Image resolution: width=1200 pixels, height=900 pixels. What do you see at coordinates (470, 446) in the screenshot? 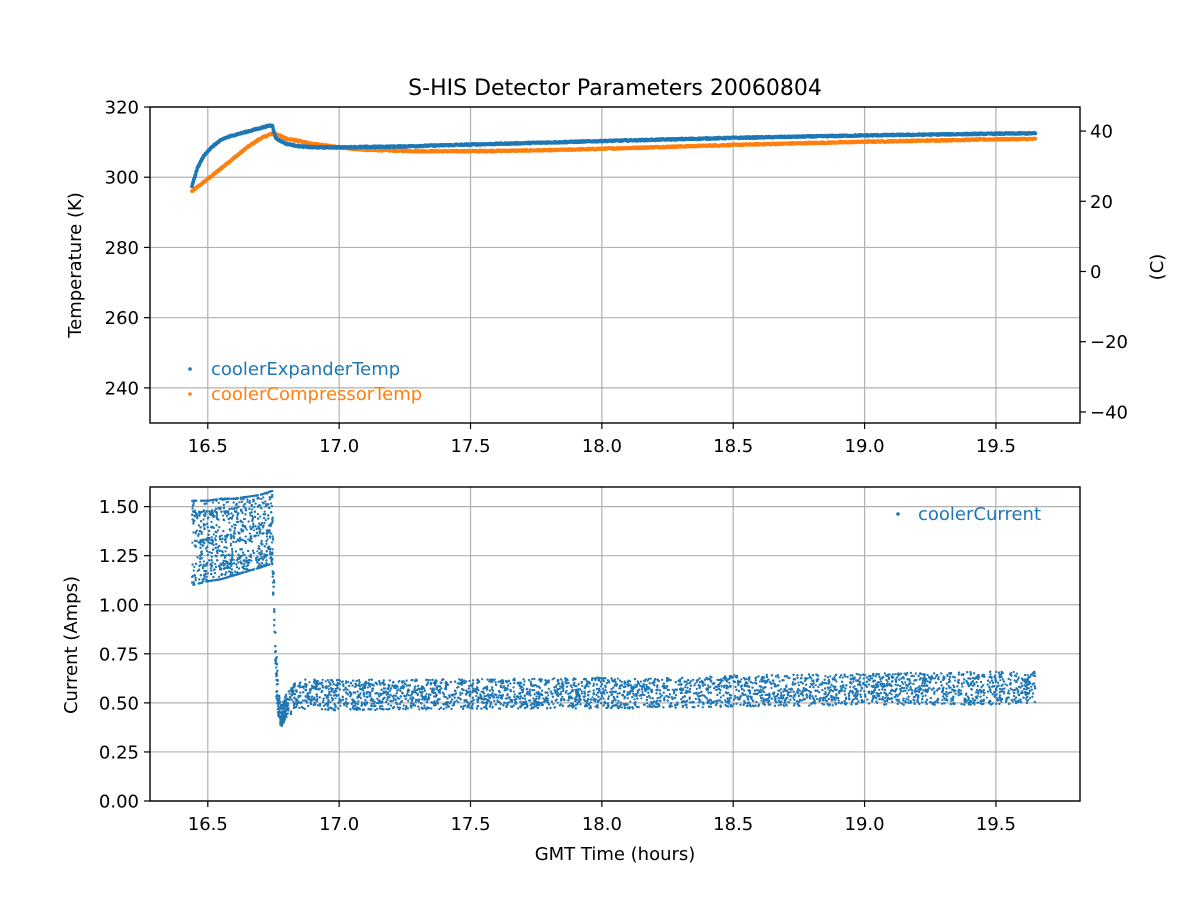
I see `x-tick-label: 17.5` at bounding box center [470, 446].